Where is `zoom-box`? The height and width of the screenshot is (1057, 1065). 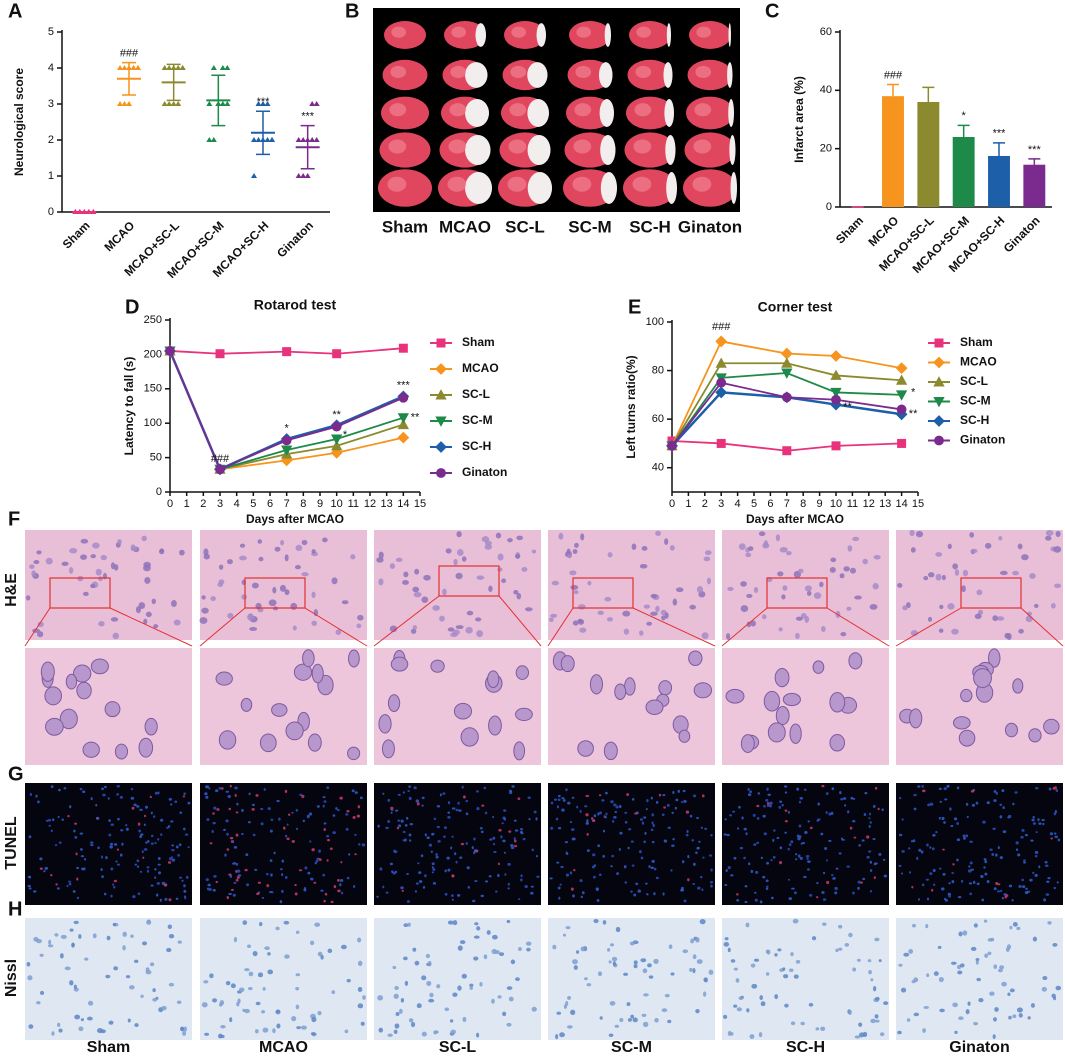 zoom-box is located at coordinates (80, 593).